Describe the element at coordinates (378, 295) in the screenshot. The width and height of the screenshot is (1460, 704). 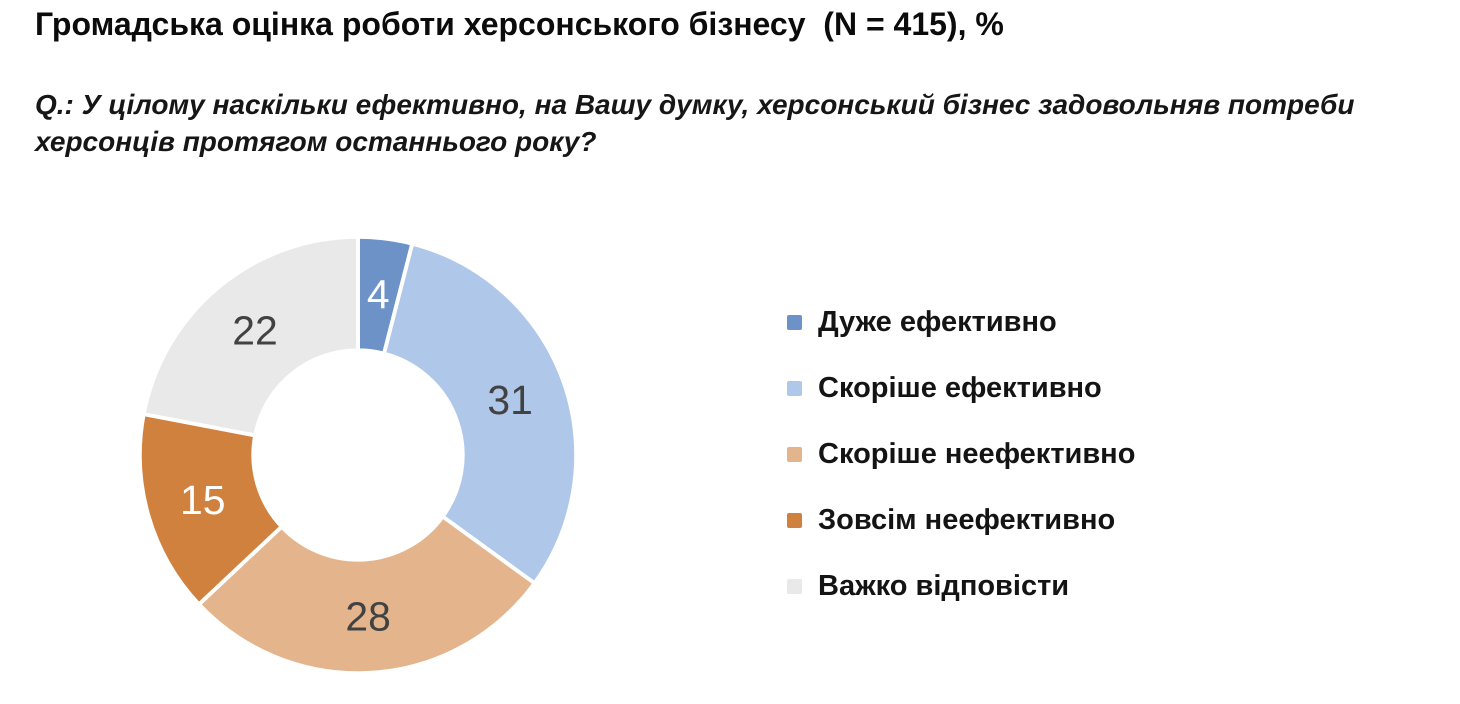
I see `slice-value-label: 4` at that location.